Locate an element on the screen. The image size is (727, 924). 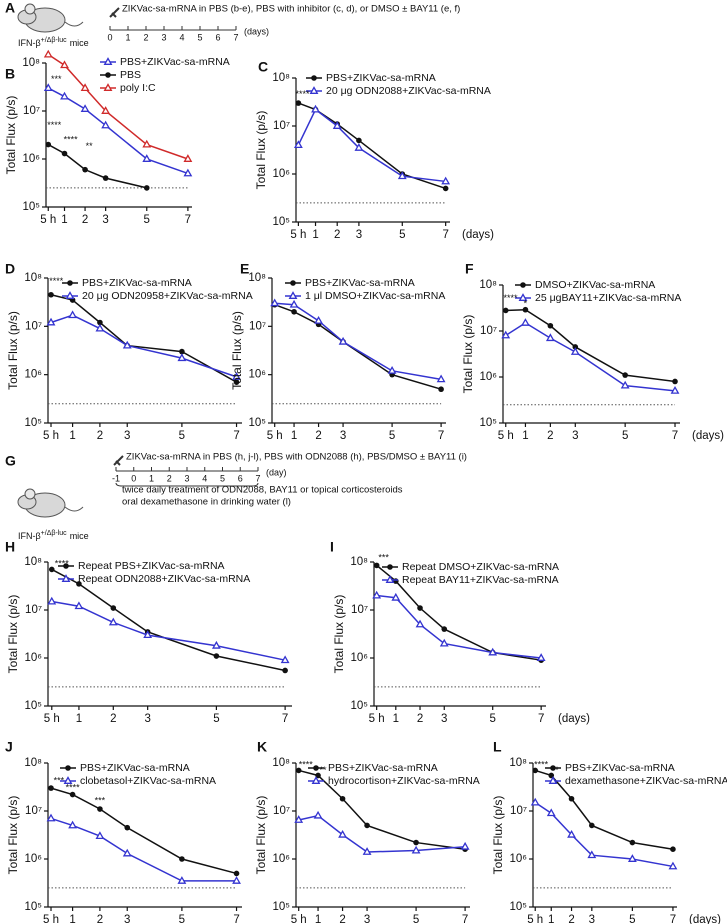
mouse-ear is located at coordinates (30, 494).